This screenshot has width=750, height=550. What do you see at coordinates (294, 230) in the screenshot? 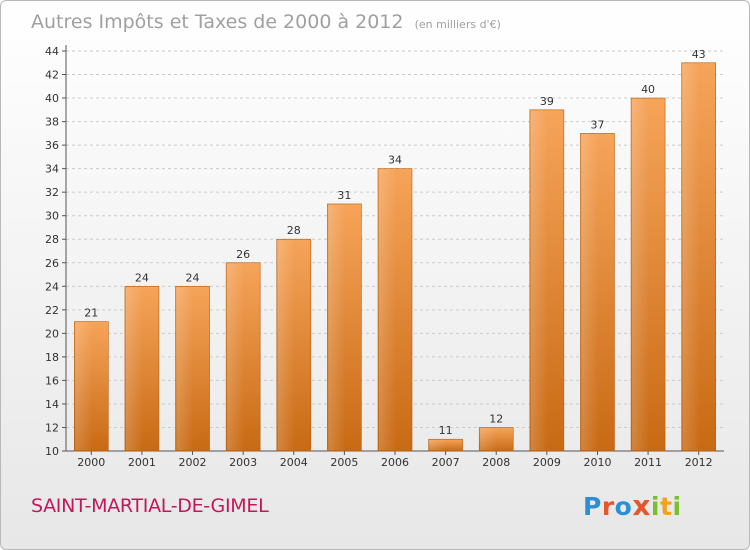
I see `data-label: 28` at bounding box center [294, 230].